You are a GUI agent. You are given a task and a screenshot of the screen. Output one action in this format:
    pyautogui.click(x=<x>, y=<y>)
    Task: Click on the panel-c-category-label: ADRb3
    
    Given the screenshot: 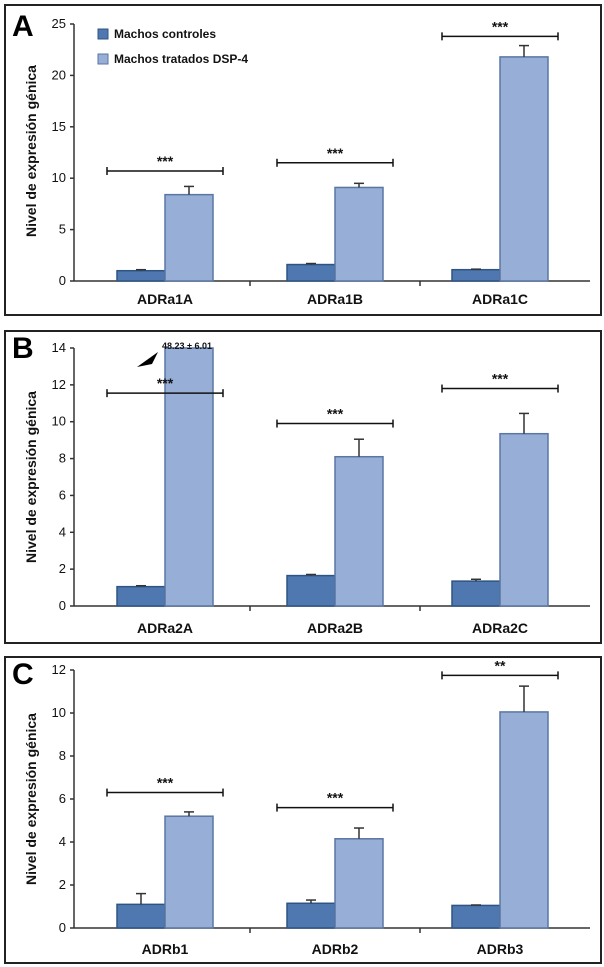 What is the action you would take?
    pyautogui.click(x=500, y=949)
    